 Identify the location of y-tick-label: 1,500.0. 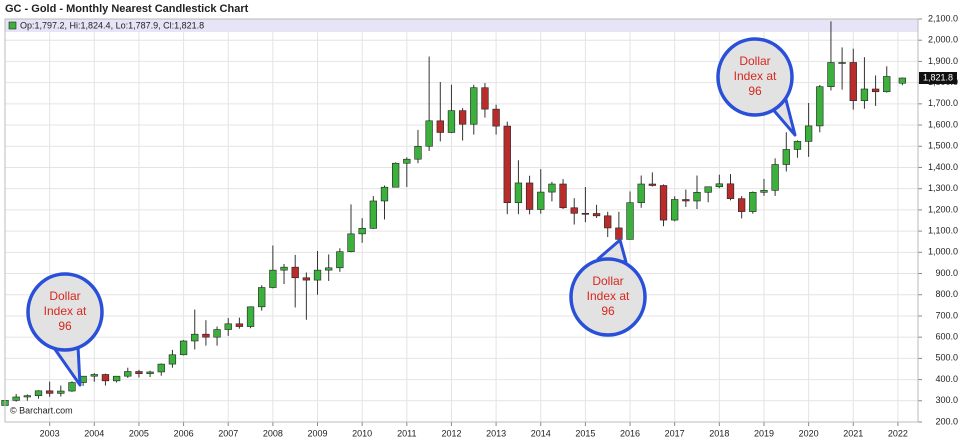
(943, 146).